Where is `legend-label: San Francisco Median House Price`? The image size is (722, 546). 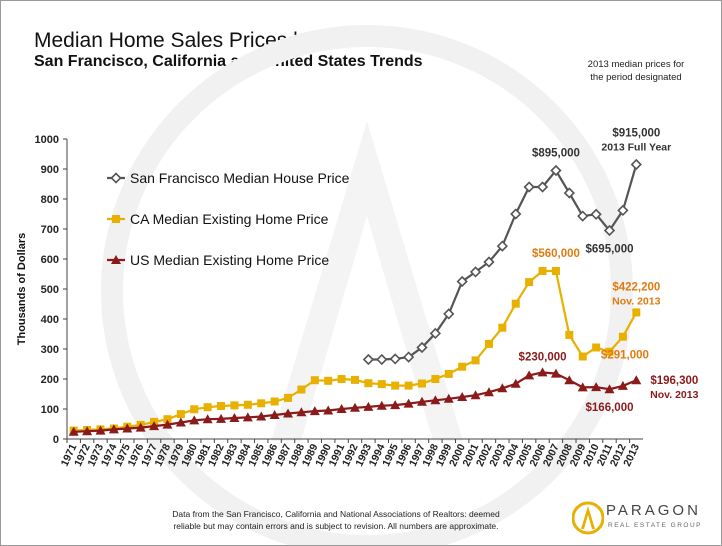
legend-label: San Francisco Median House Price is located at coordinates (240, 178).